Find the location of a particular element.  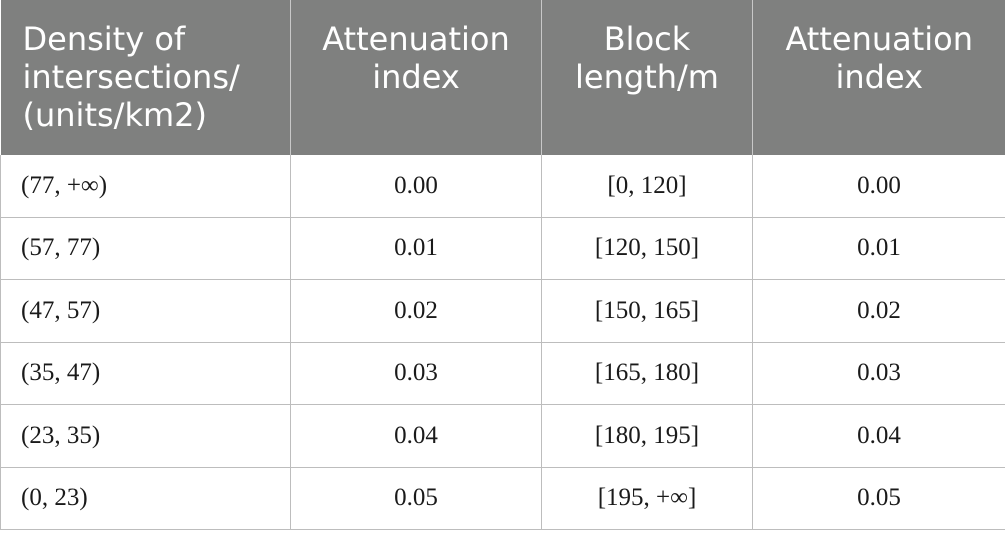

header-block-length-line-2: length/m is located at coordinates (647, 77).